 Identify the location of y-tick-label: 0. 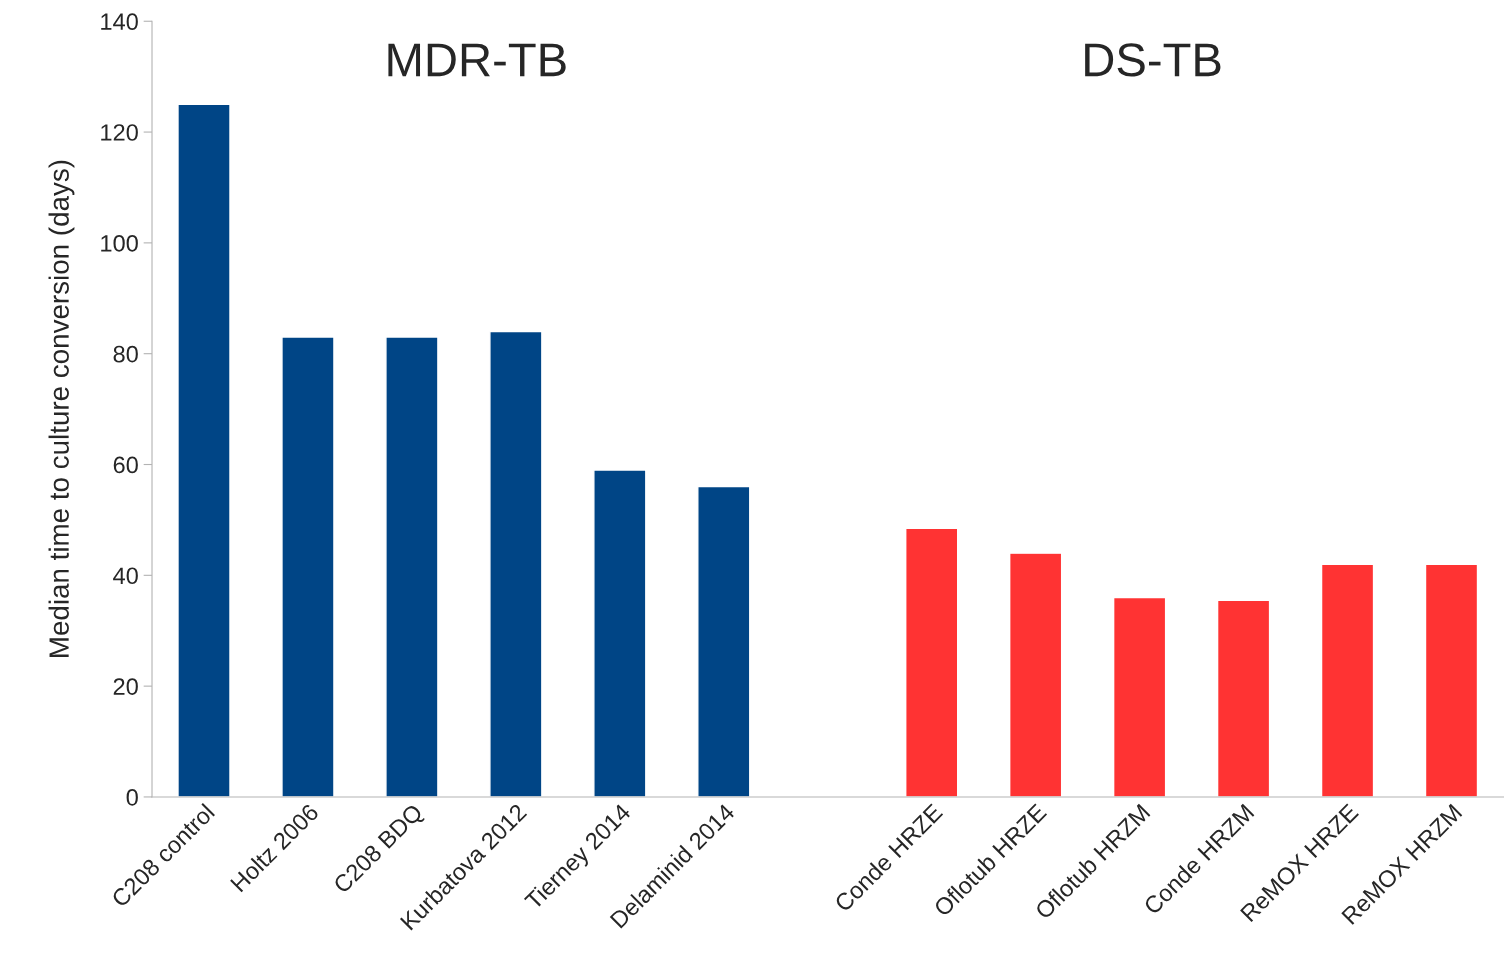
(132, 797).